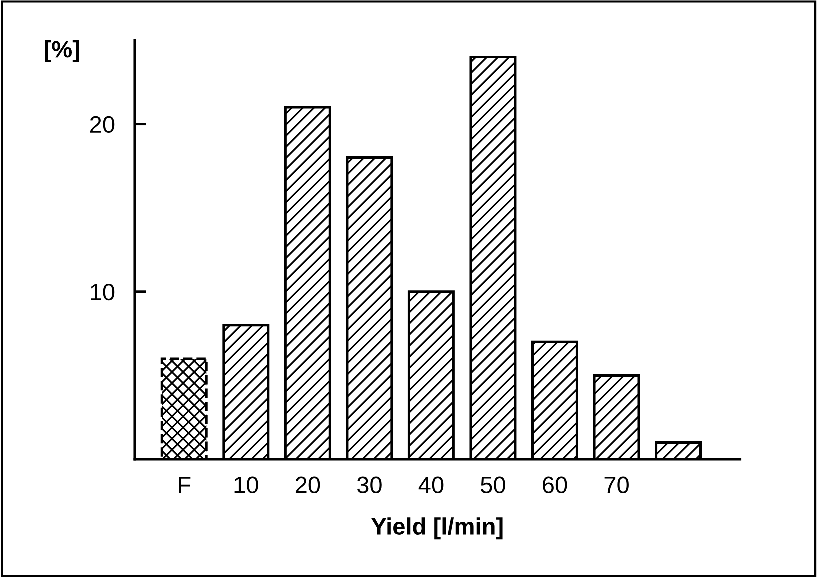 Image resolution: width=818 pixels, height=578 pixels. Describe the element at coordinates (616, 485) in the screenshot. I see `x-tick-label: 70` at that location.